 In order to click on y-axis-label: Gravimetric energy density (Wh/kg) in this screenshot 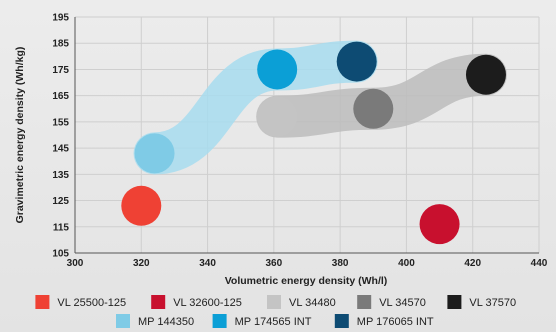, I will do `click(20, 135)`.